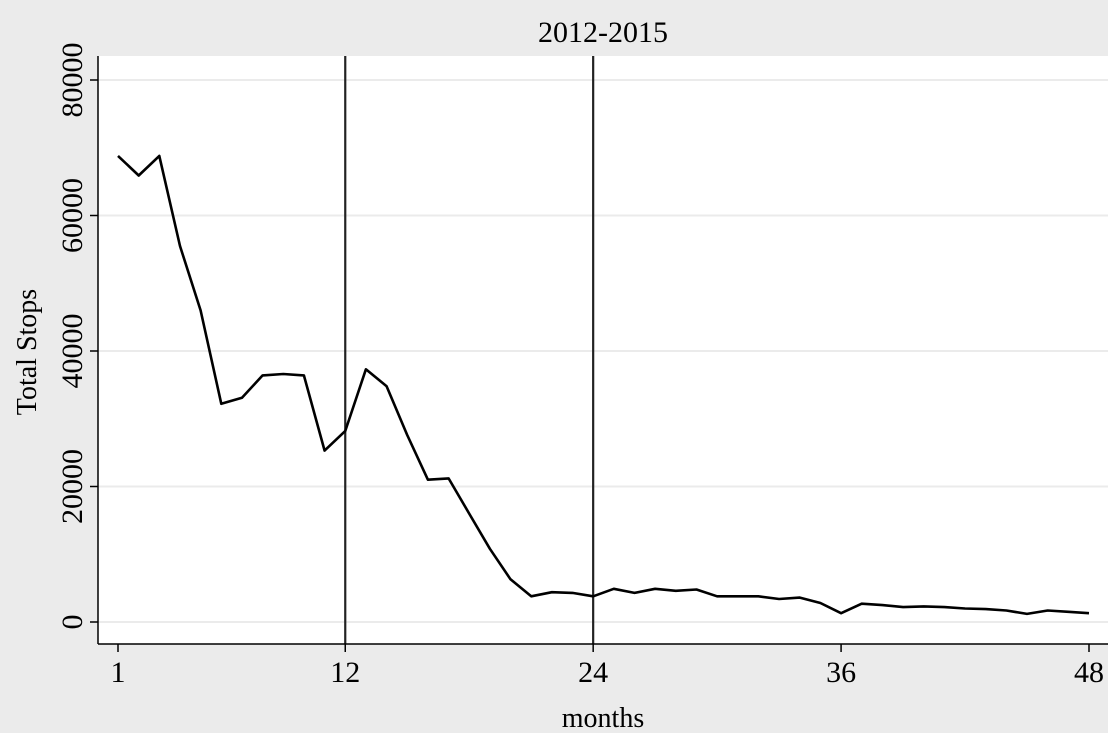 This screenshot has height=733, width=1108. I want to click on x-ticks: 1 12 24 36 48, so click(607, 666).